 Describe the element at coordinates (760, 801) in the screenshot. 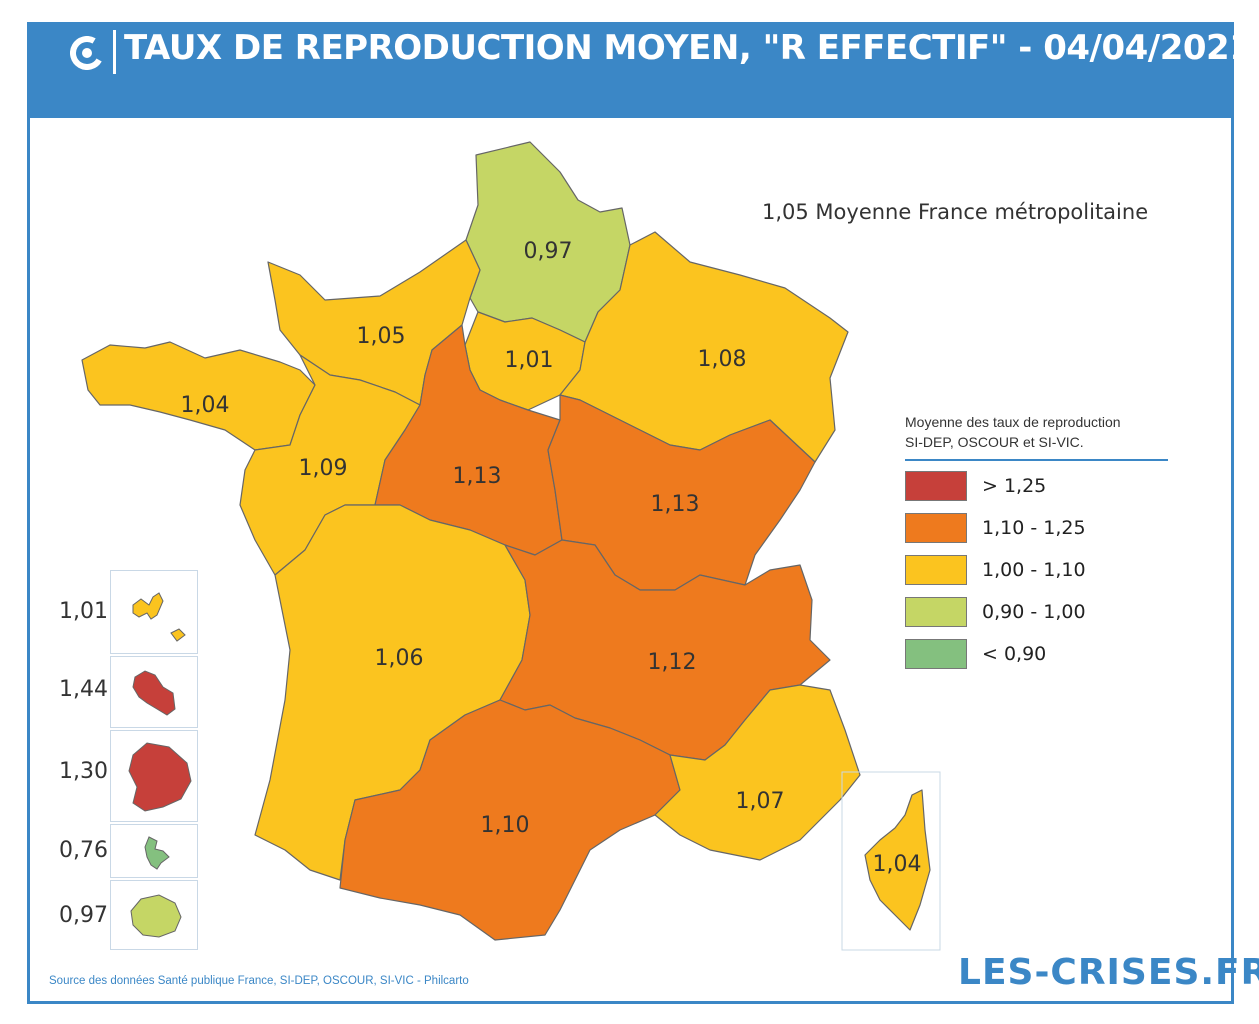

I see `region-value-label: 1,07` at that location.